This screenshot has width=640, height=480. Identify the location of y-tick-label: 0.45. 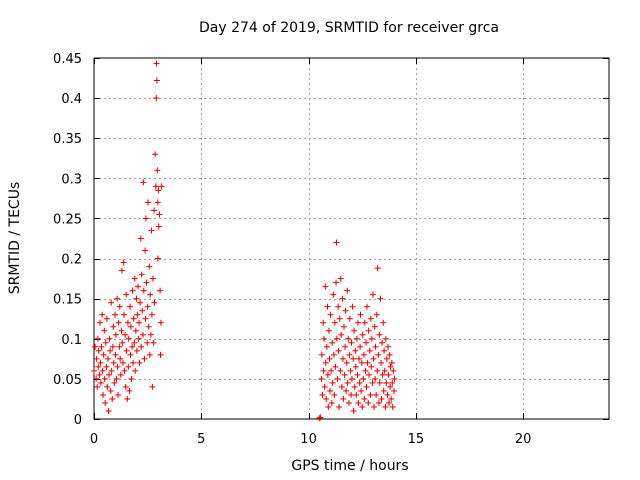
(67, 59).